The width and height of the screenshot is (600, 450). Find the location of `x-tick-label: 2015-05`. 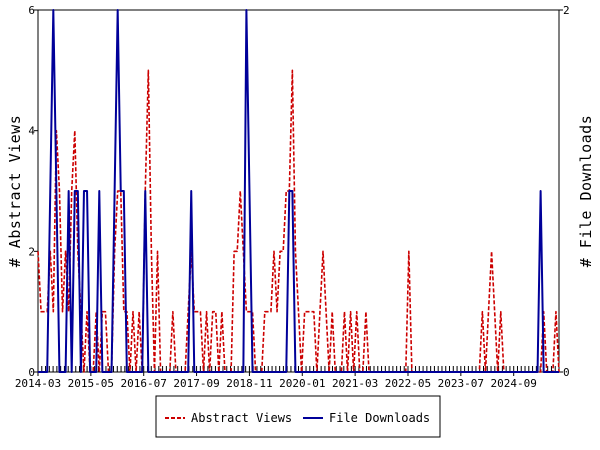

x-tick-label: 2015-05 is located at coordinates (91, 383).